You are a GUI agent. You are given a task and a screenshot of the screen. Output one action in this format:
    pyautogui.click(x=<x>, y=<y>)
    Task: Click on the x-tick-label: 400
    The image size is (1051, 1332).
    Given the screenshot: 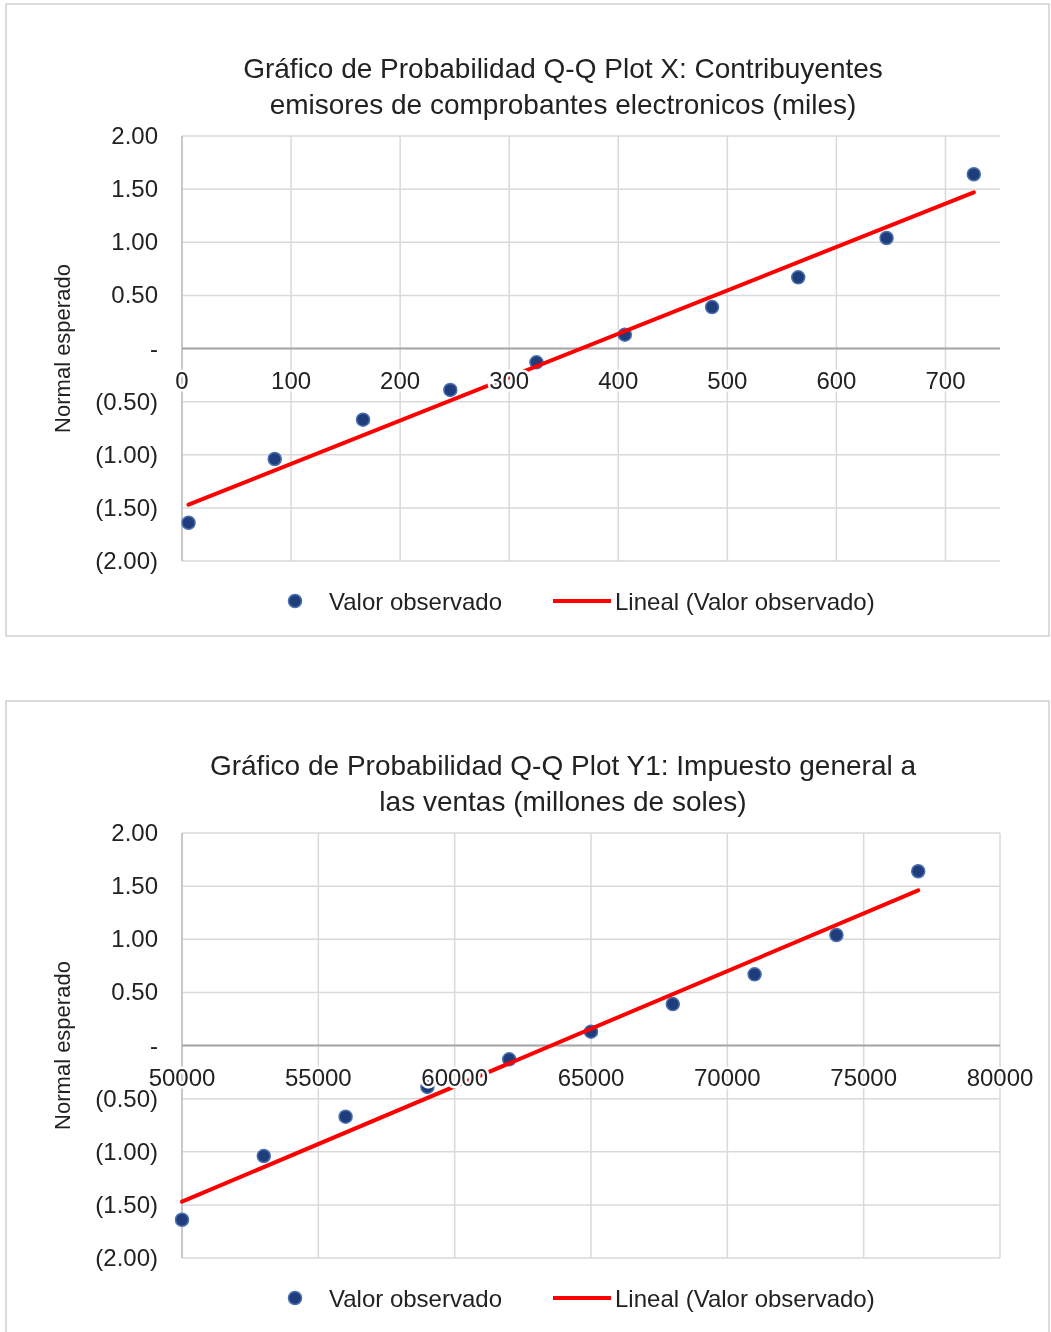 What is the action you would take?
    pyautogui.click(x=618, y=380)
    